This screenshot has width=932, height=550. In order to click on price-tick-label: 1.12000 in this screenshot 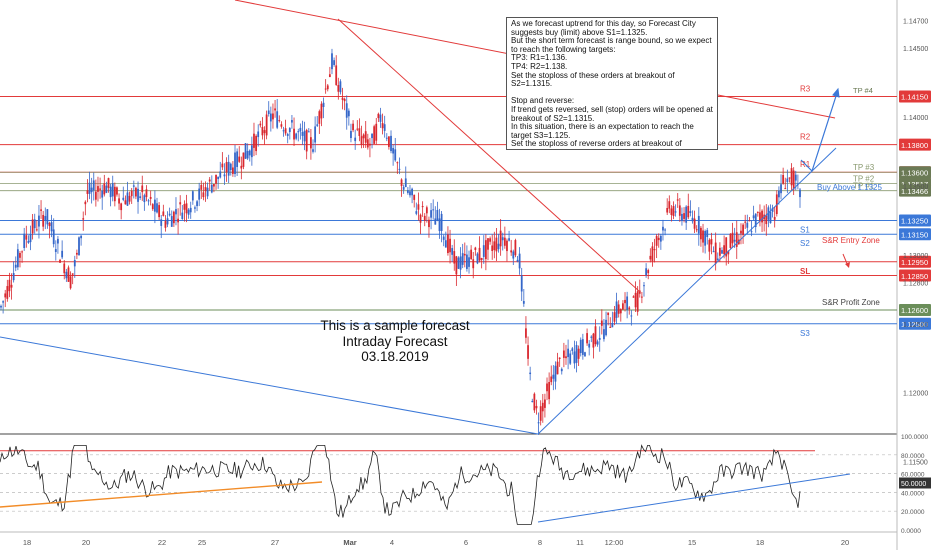, I will do `click(915, 394)`.